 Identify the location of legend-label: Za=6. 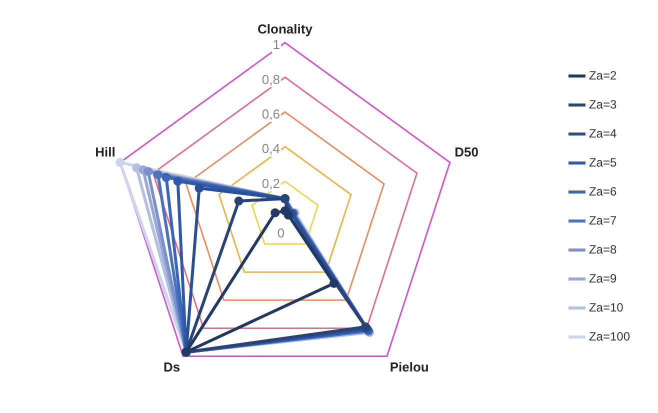
(602, 191).